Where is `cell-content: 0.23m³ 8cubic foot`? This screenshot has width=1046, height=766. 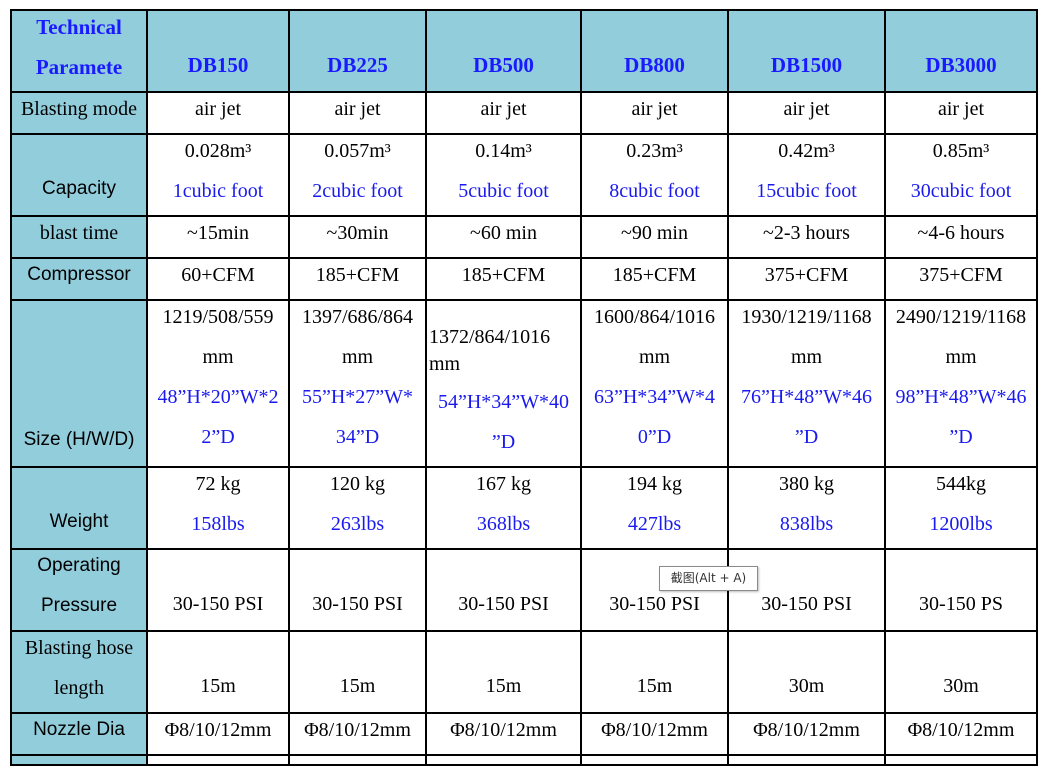 cell-content: 0.23m³ 8cubic foot is located at coordinates (654, 173).